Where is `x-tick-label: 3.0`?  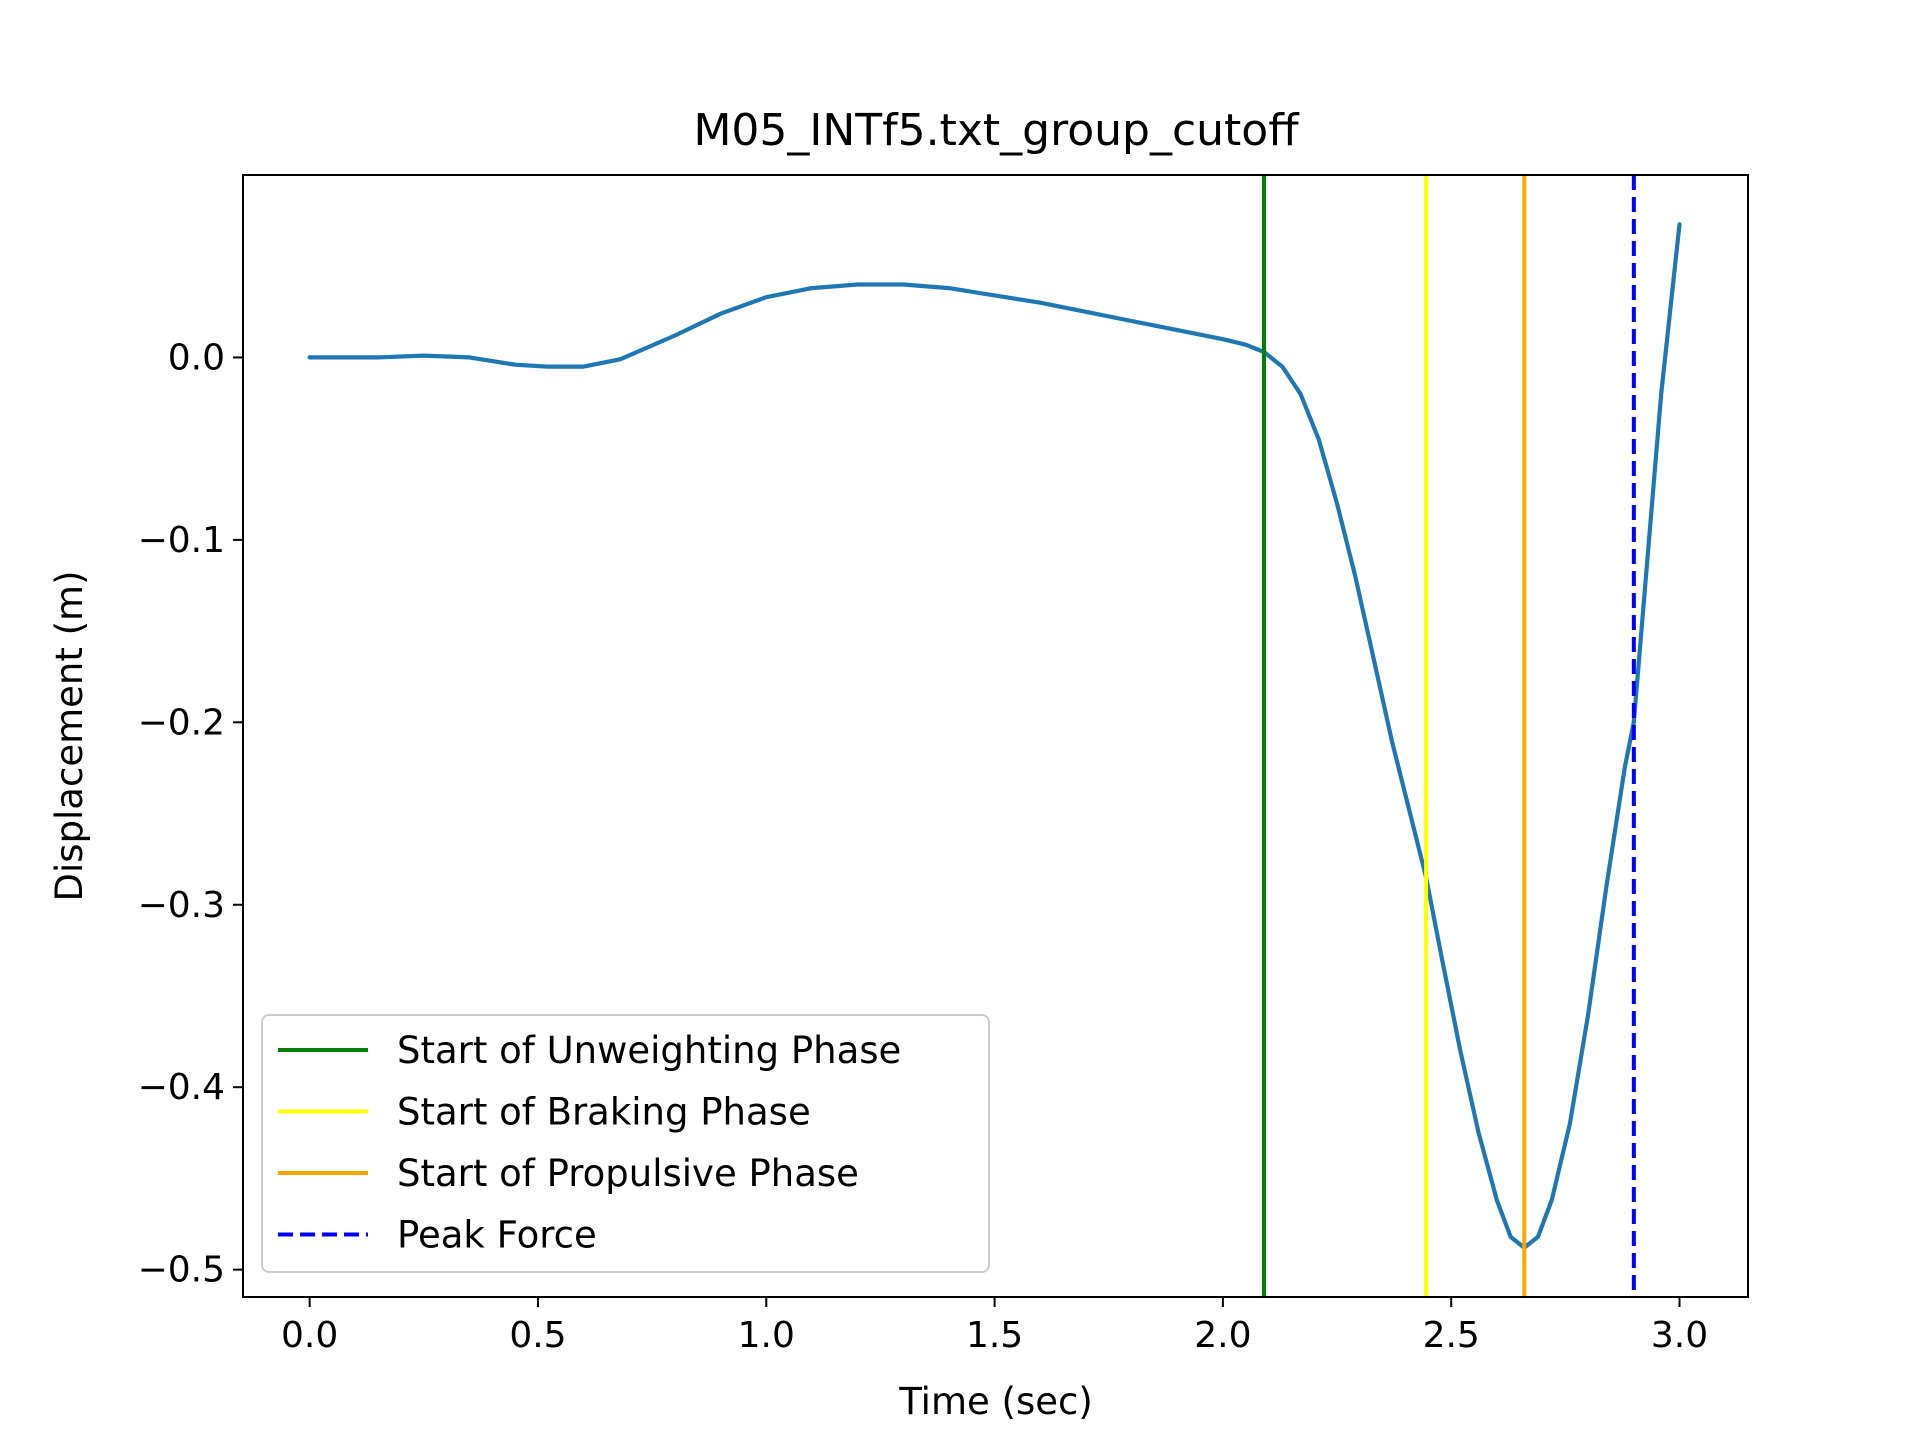
x-tick-label: 3.0 is located at coordinates (1679, 1335).